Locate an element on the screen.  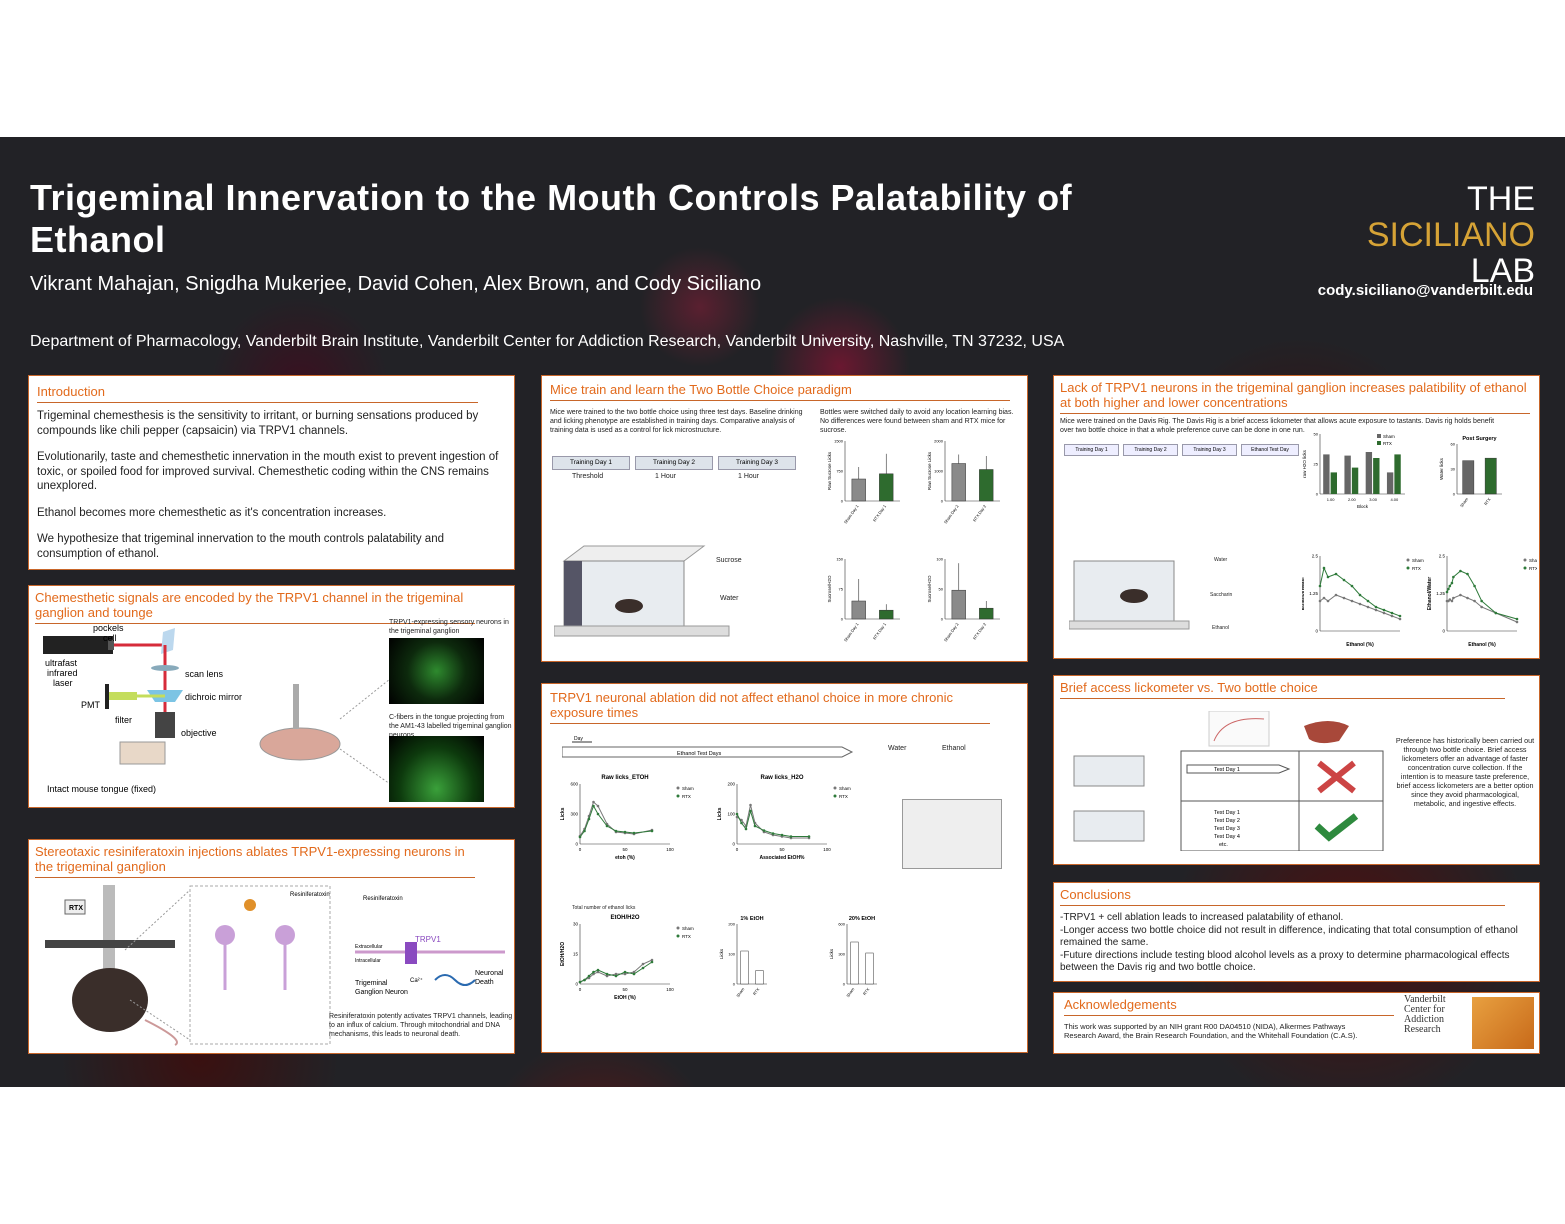
tick-label: 3.00 is located at coordinates (1373, 499).